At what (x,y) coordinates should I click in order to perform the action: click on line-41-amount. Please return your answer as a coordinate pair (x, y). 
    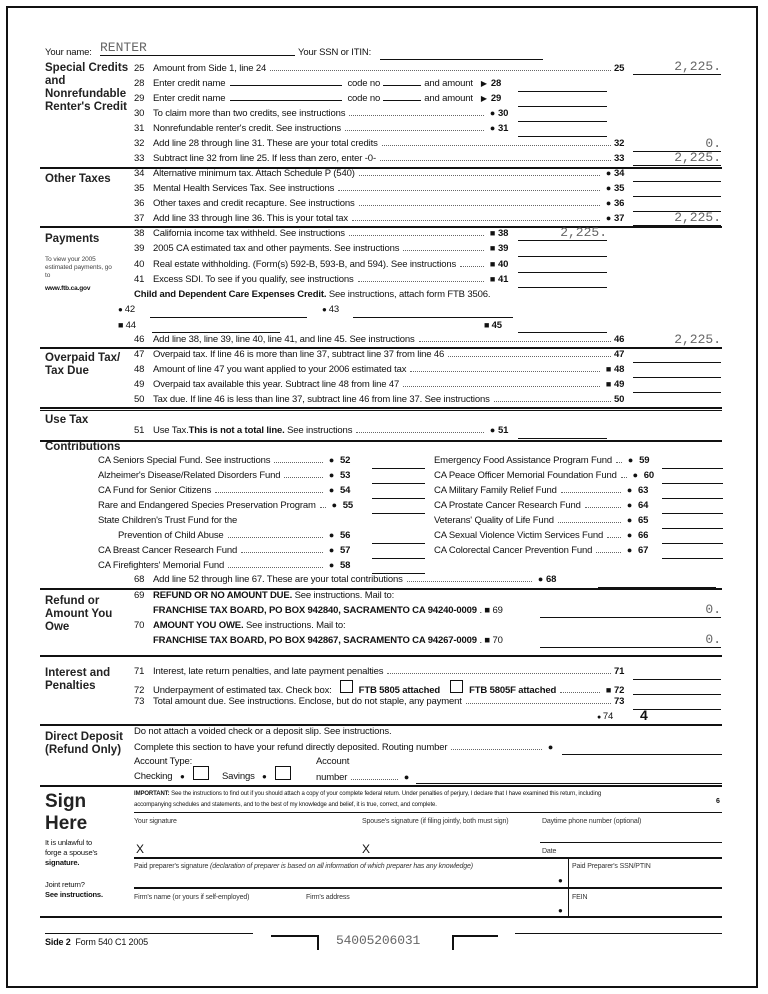
    Looking at the image, I should click on (562, 287).